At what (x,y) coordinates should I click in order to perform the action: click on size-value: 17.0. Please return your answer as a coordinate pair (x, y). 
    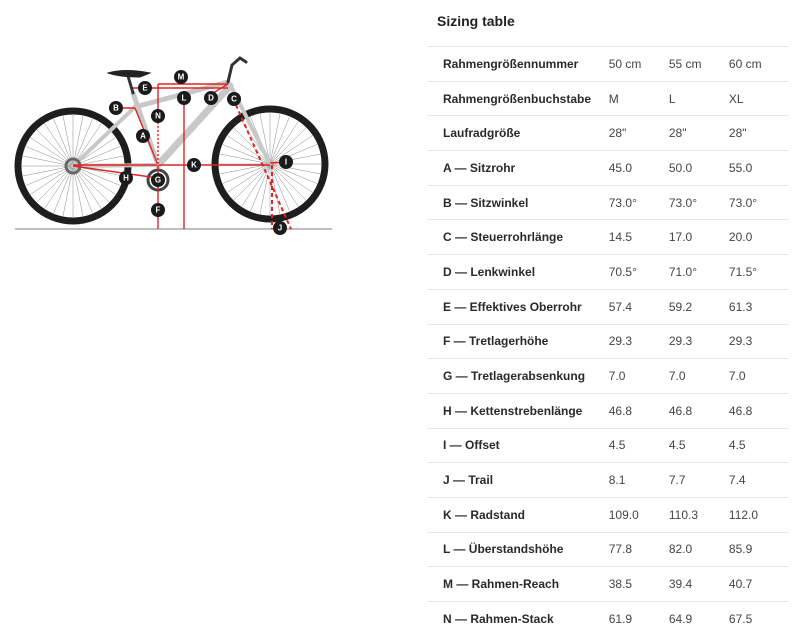
    Looking at the image, I should click on (680, 237).